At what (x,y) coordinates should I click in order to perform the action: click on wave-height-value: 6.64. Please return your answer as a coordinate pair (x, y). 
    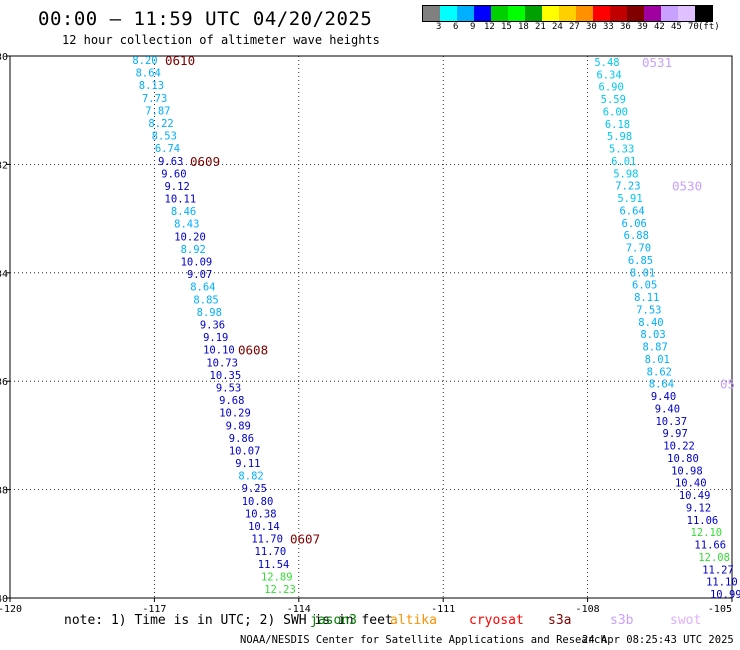
    Looking at the image, I should click on (631, 211).